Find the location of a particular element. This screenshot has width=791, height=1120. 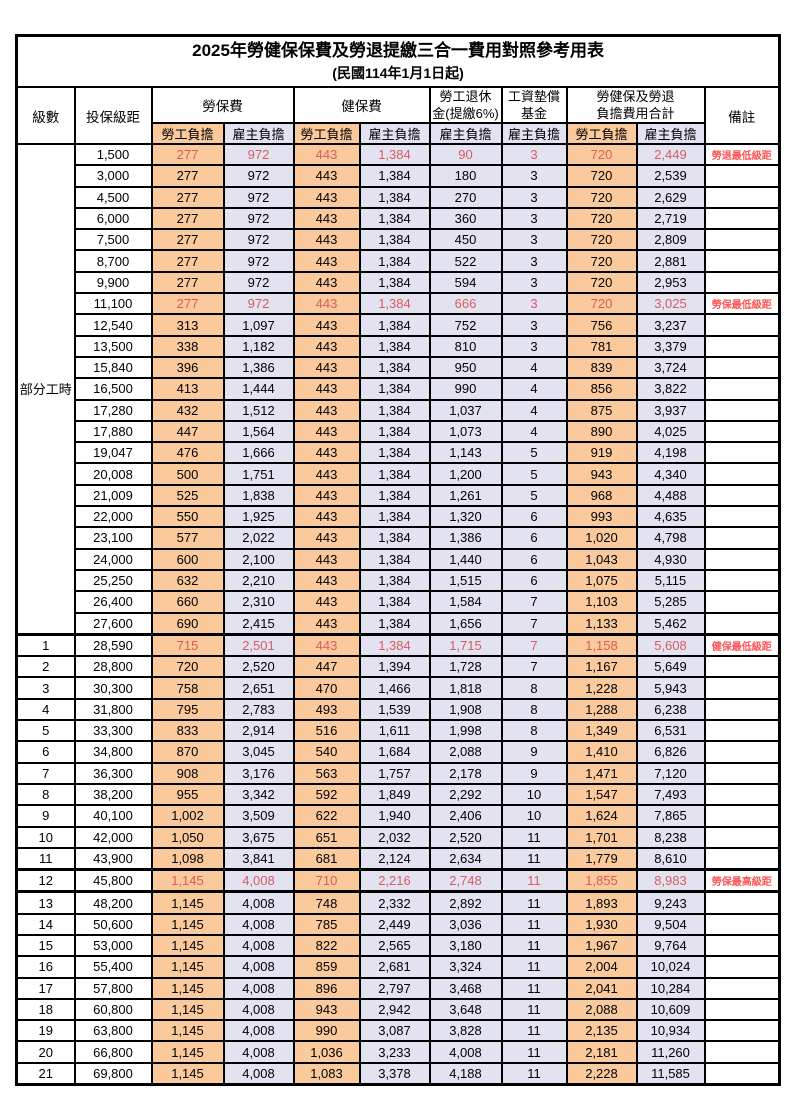

labor-employee-cell: 1,050 is located at coordinates (187, 837).